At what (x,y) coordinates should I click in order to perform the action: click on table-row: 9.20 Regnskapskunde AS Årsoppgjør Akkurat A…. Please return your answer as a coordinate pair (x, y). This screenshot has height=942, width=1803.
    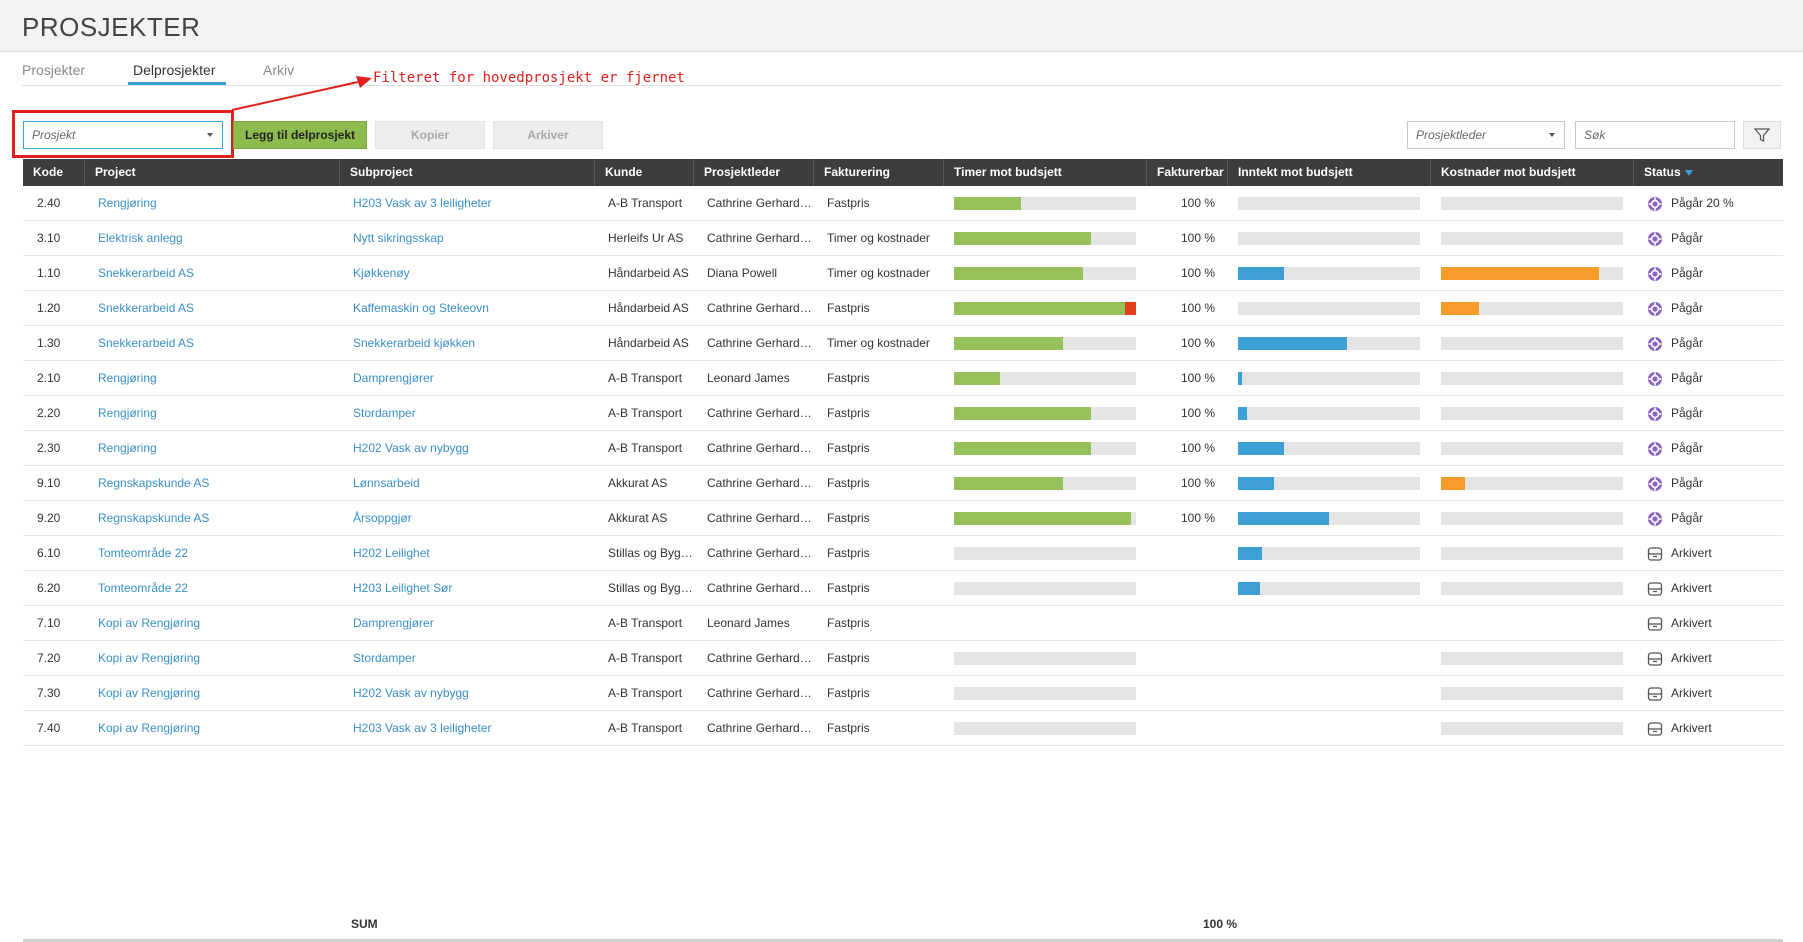
    Looking at the image, I should click on (903, 518).